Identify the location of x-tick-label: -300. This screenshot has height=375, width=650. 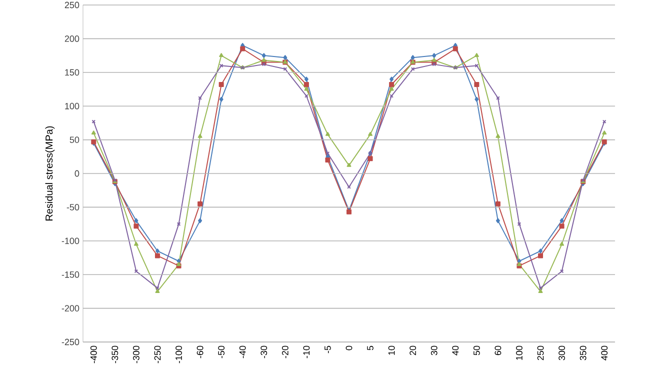
(136, 355).